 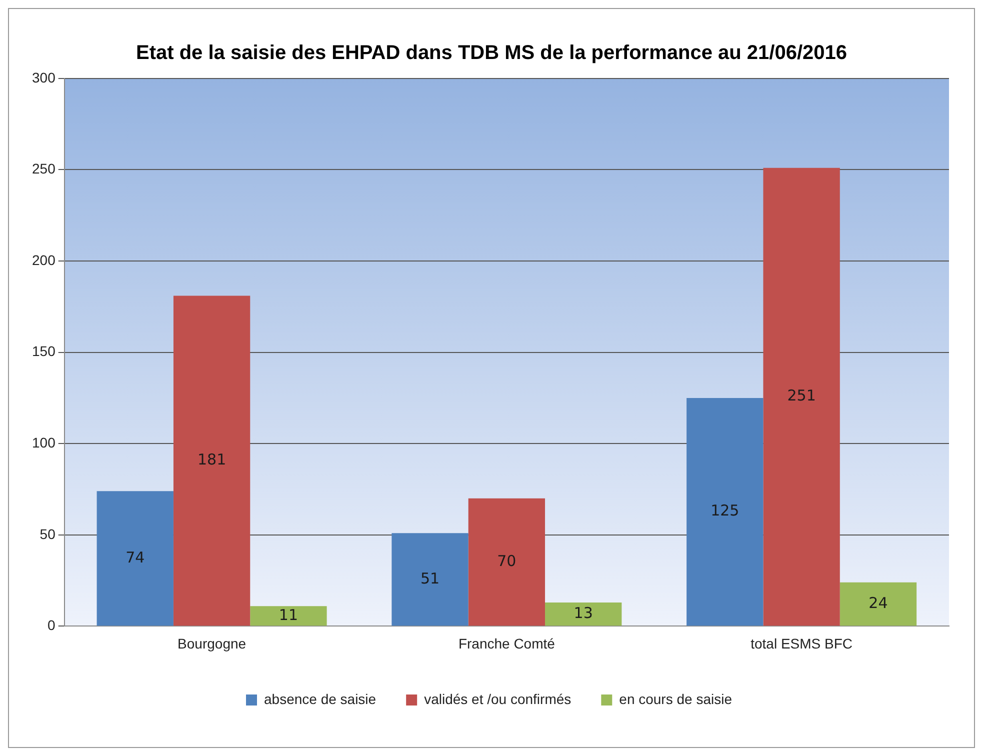 I want to click on data-label: 125, so click(x=725, y=511).